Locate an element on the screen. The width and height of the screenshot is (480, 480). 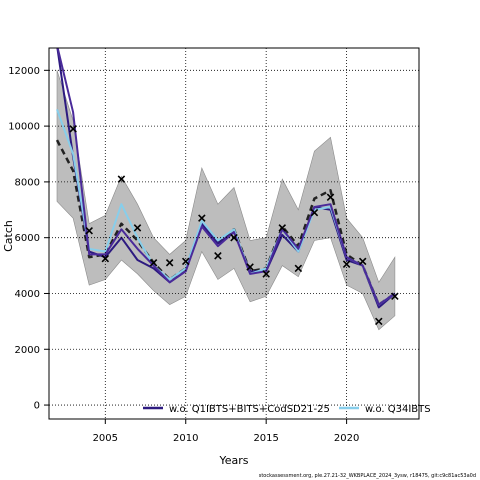
y-tick-label: 4000 is located at coordinates (27, 294).